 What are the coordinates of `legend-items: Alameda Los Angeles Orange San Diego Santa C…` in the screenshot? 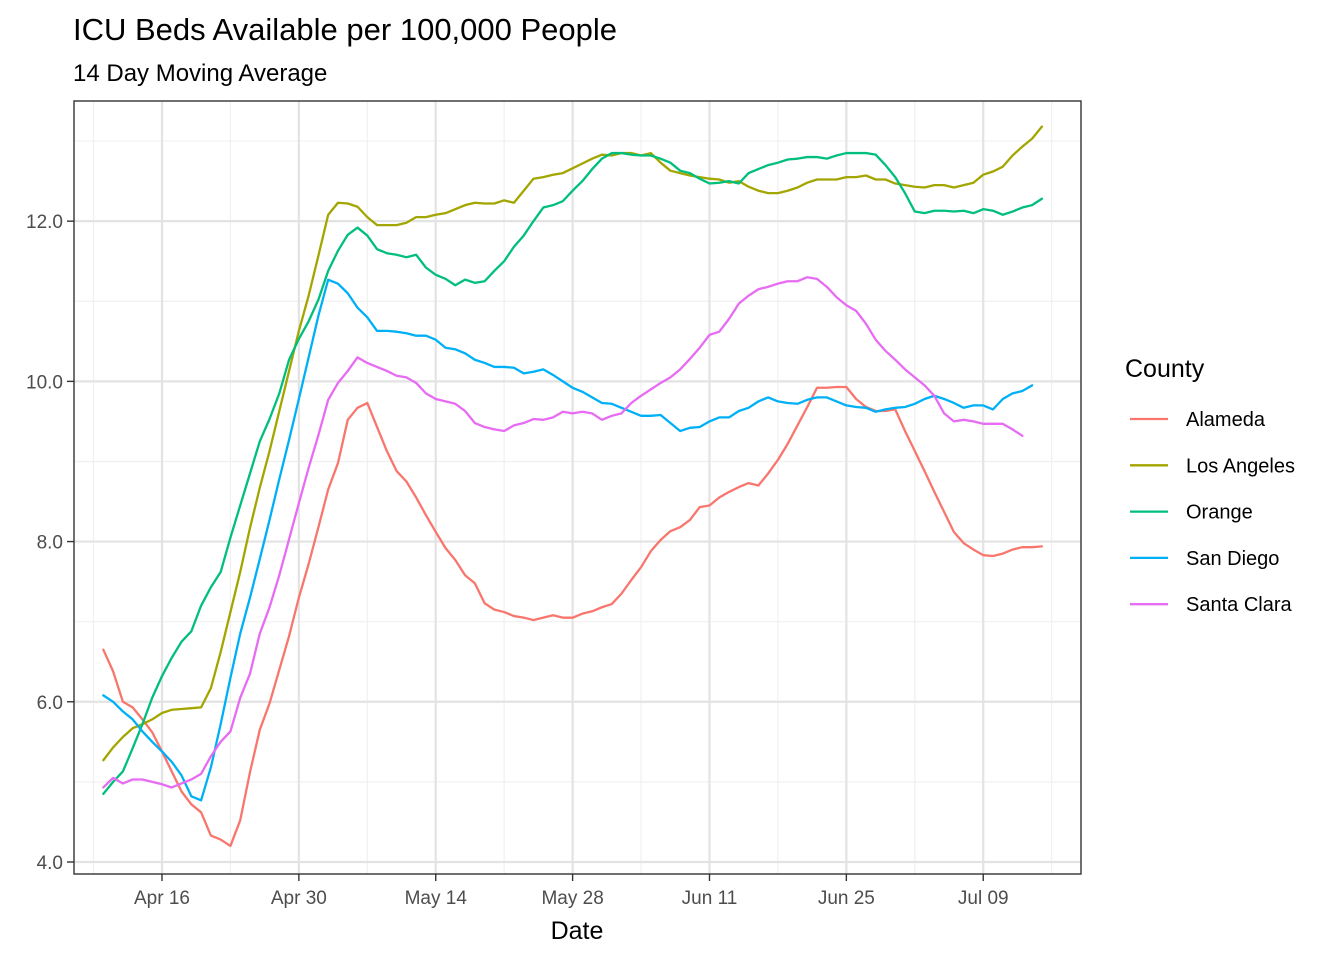 It's located at (1212, 512).